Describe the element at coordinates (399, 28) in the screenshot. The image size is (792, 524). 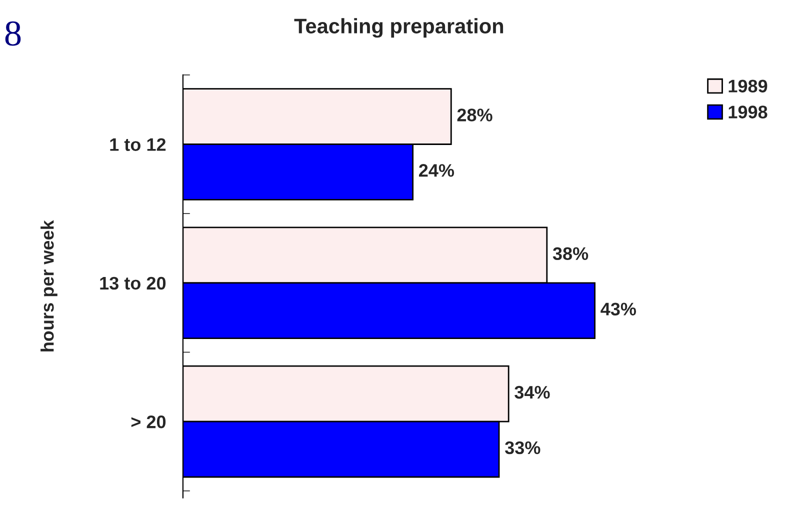
I see `chart-title: Teaching preparation` at that location.